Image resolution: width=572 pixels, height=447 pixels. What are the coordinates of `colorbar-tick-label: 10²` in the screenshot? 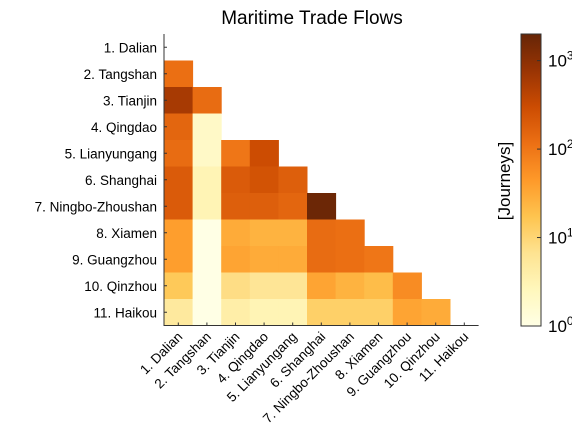 It's located at (560, 148).